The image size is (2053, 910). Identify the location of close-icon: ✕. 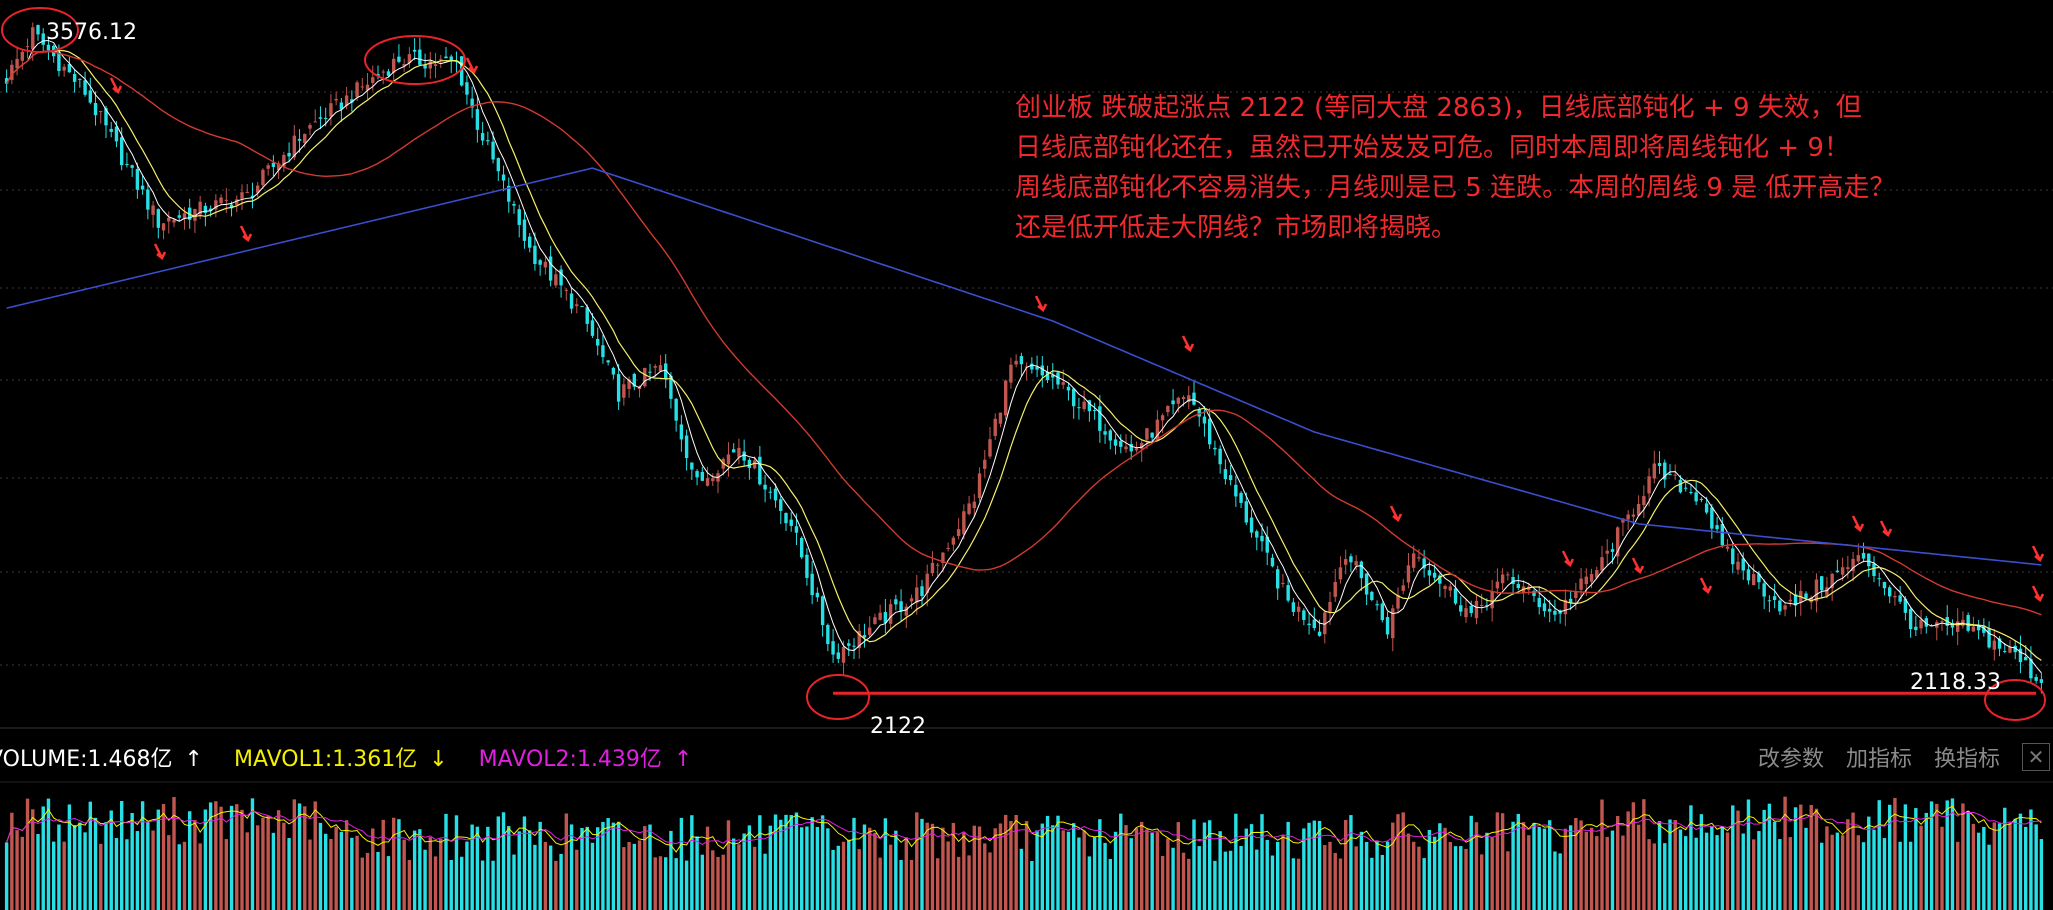
(2036, 757).